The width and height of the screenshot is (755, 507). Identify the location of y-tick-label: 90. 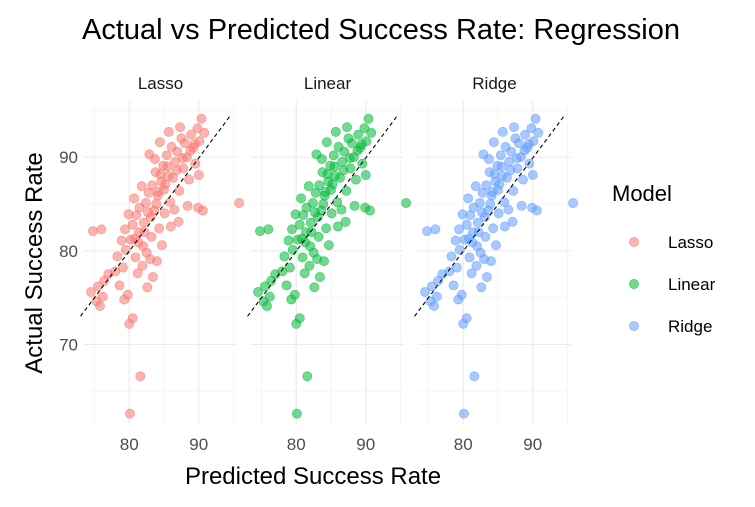
(68, 157).